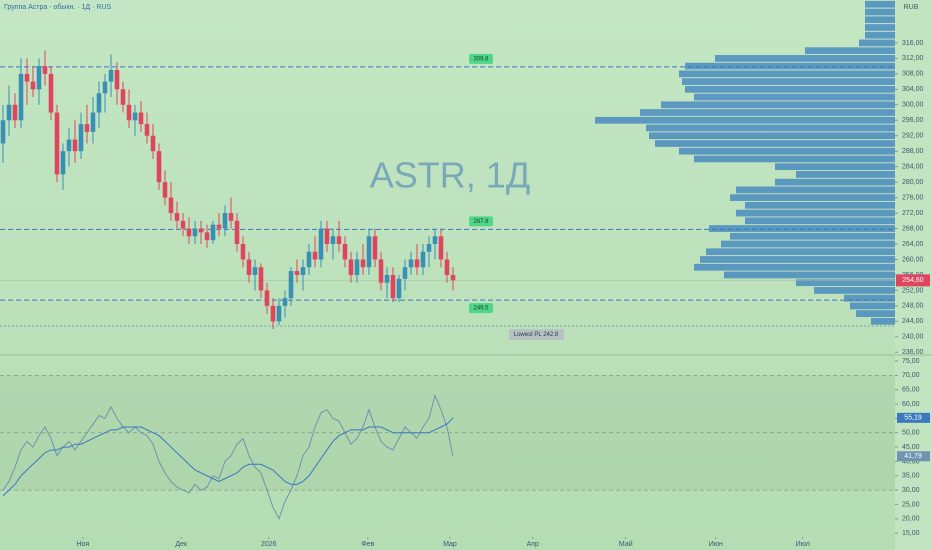 This screenshot has width=932, height=550. I want to click on y-tick-label: 50,00, so click(911, 433).